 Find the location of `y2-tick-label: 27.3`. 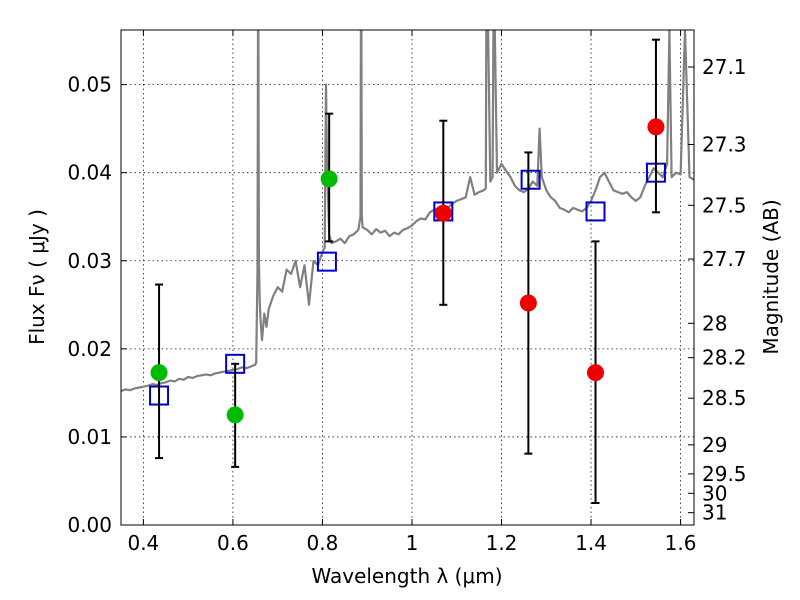

y2-tick-label: 27.3 is located at coordinates (724, 145).